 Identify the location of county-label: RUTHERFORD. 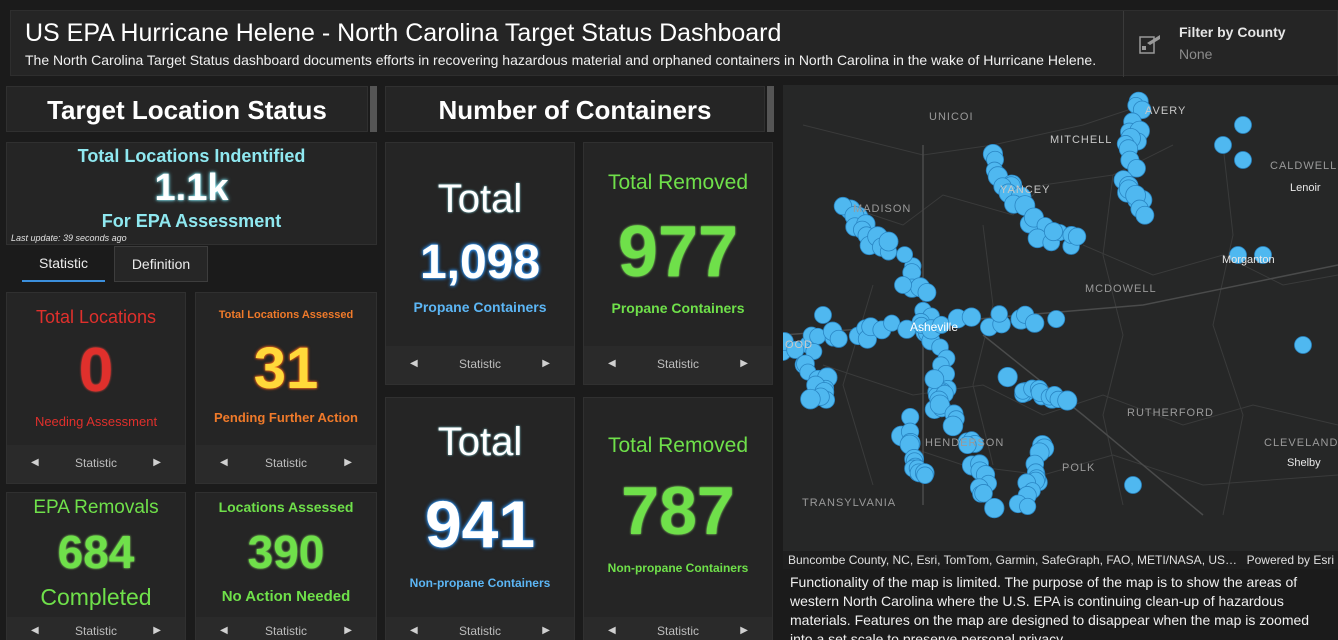
(1170, 413).